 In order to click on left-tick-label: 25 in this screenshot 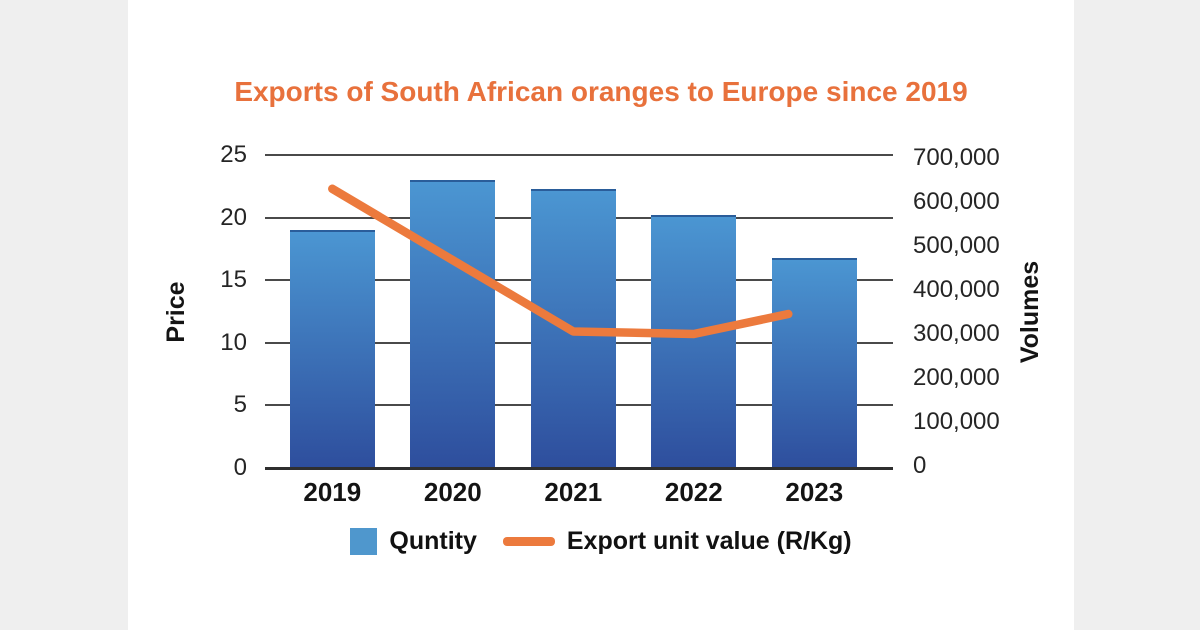, I will do `click(233, 154)`.